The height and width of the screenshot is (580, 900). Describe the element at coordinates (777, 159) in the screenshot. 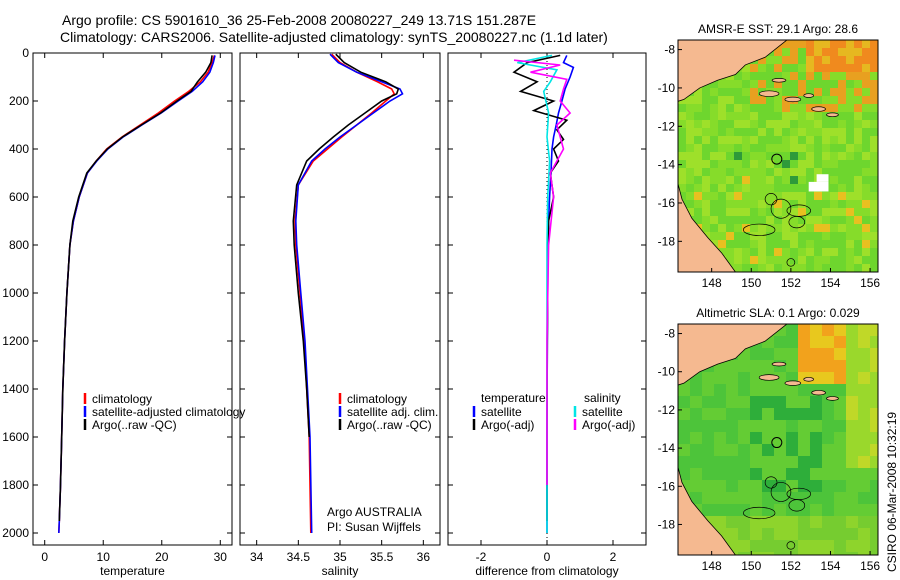

I see `argo-location-marker` at that location.